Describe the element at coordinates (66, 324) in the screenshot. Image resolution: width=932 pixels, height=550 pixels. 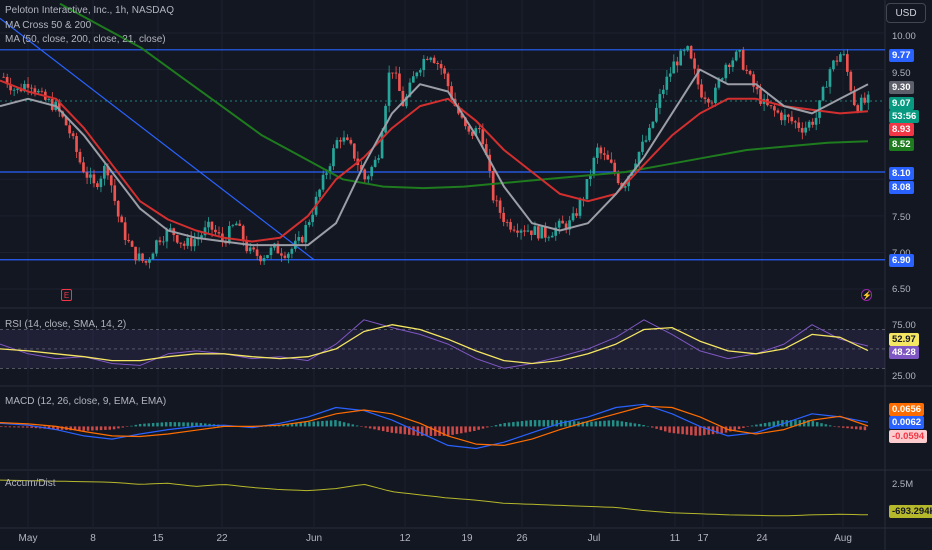
I see `rsi-legend: RSI (14, close, SMA, 14, 2)` at that location.